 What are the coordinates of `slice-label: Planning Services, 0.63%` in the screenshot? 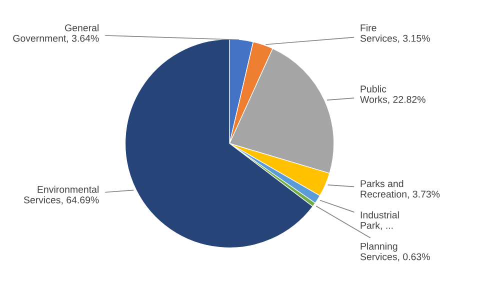 It's located at (395, 252).